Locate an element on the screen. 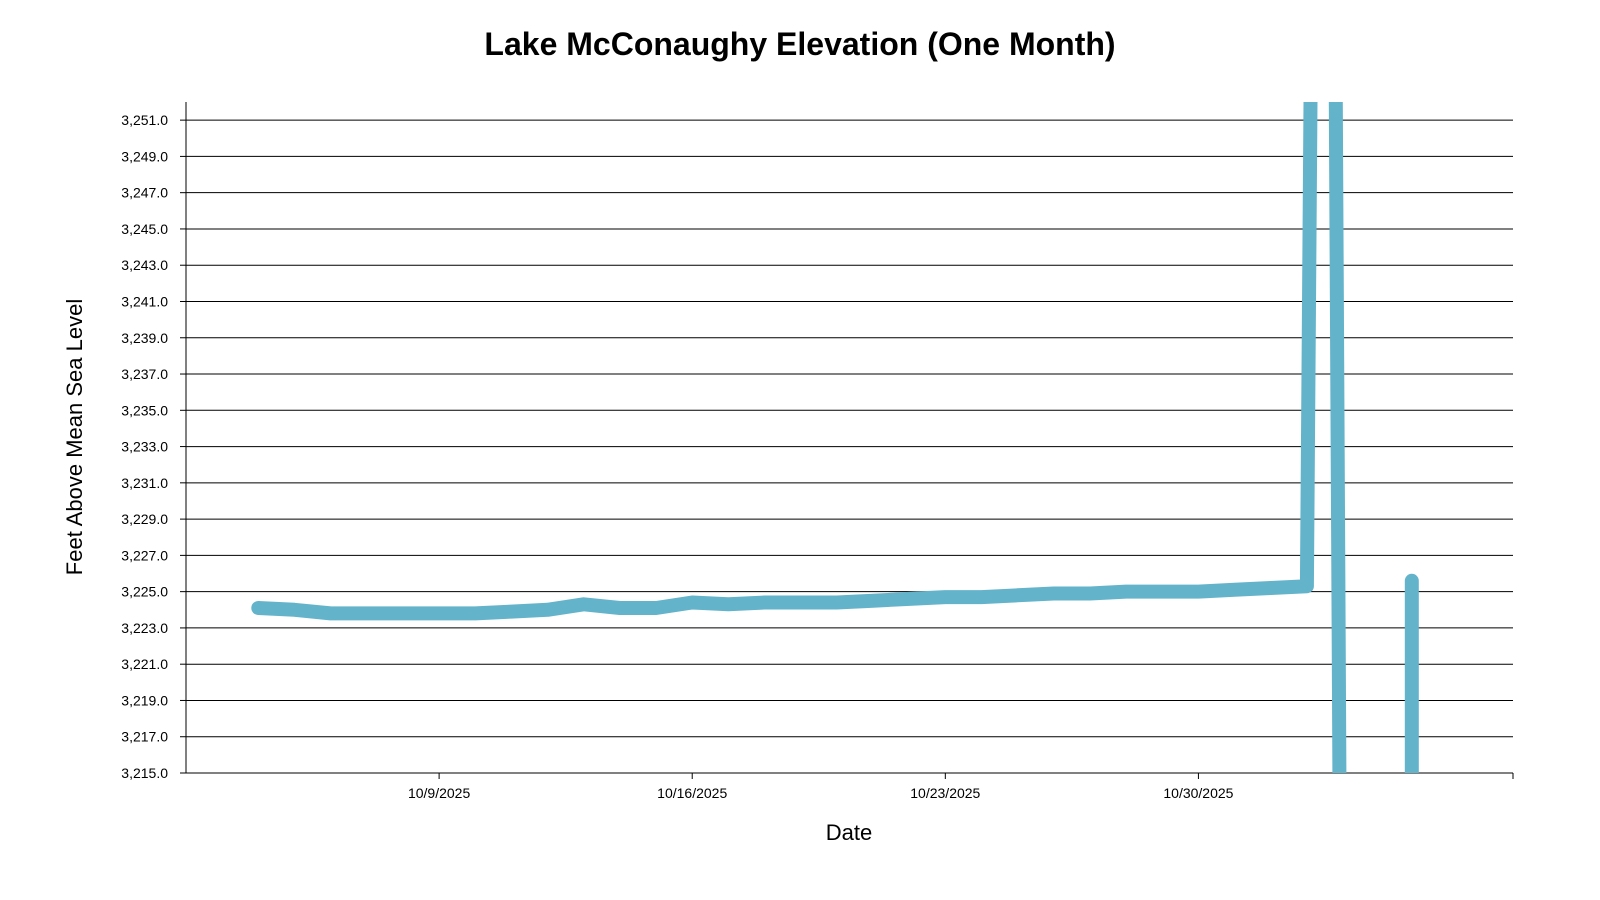  x-tick-label: 10/9/2025 is located at coordinates (439, 793).